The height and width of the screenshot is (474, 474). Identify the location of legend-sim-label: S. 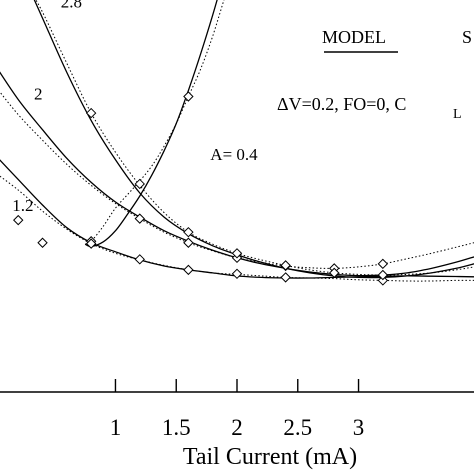
(467, 37).